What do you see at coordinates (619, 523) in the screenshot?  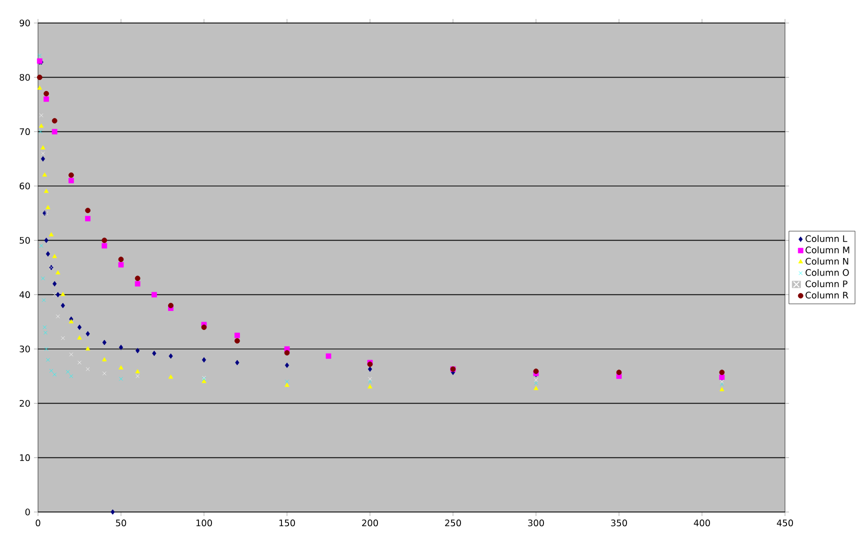 I see `x-tick-label: 350` at bounding box center [619, 523].